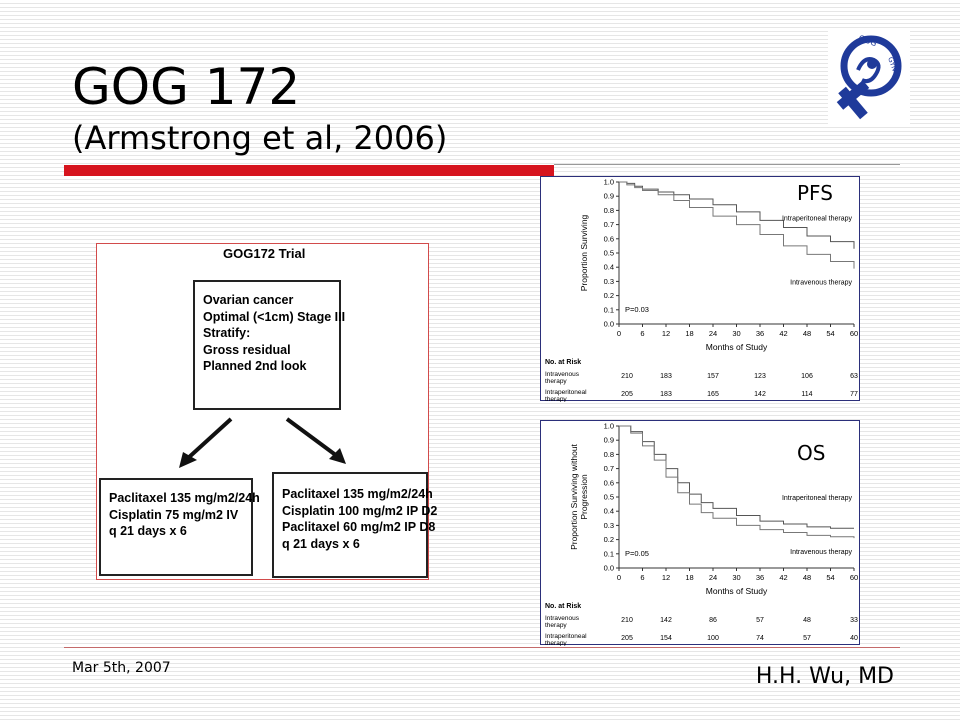 This screenshot has width=960, height=720. Describe the element at coordinates (274, 316) in the screenshot. I see `eligibility-line: Optimal (<1cm) Stage III` at that location.